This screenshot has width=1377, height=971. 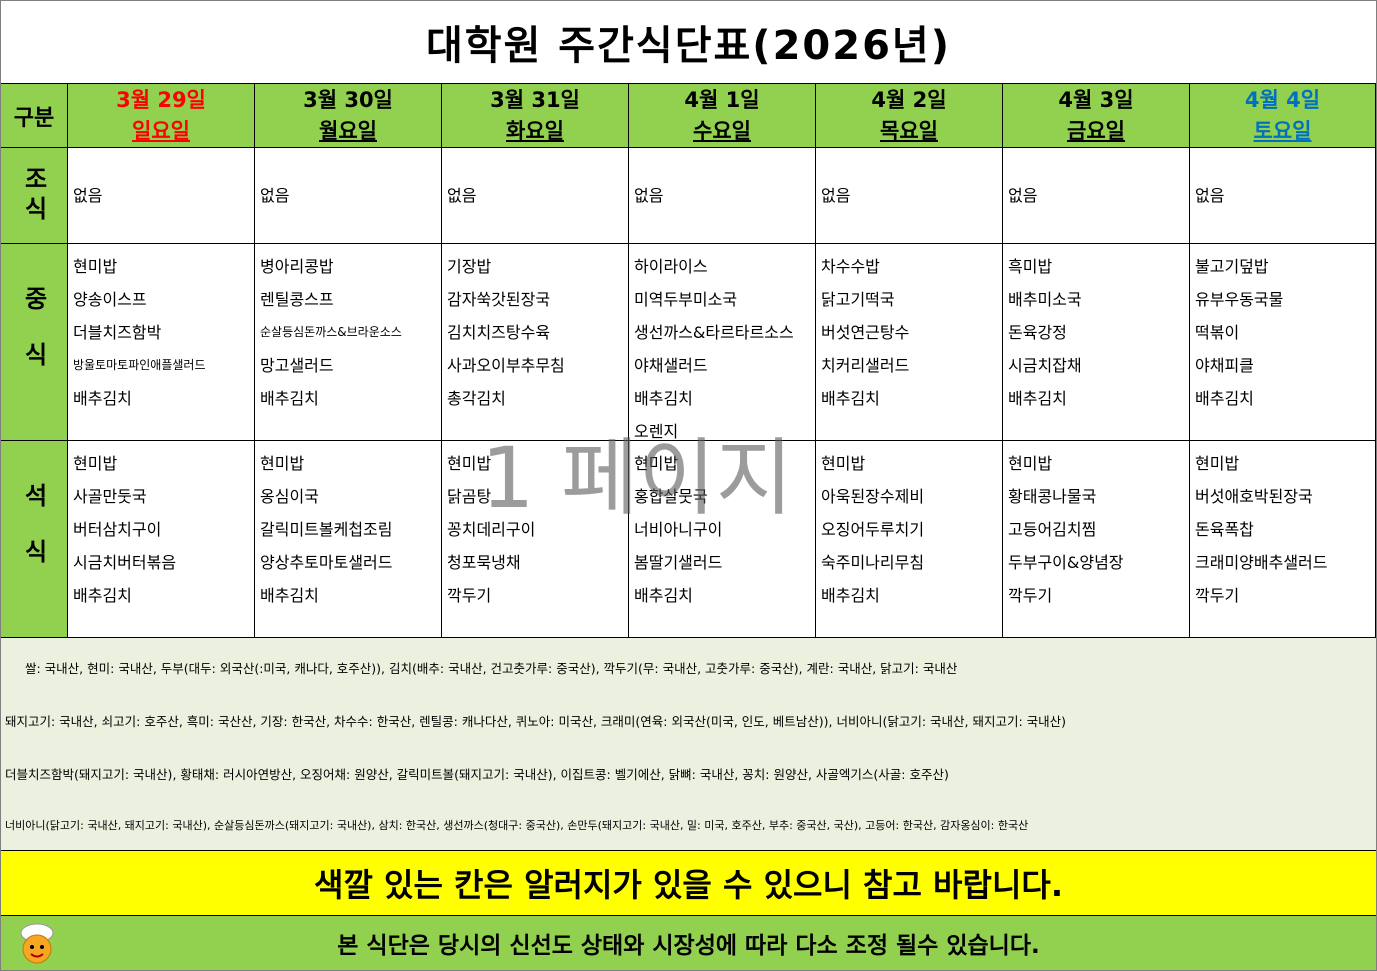 I want to click on day-weekday: 금요일, so click(x=1096, y=130).